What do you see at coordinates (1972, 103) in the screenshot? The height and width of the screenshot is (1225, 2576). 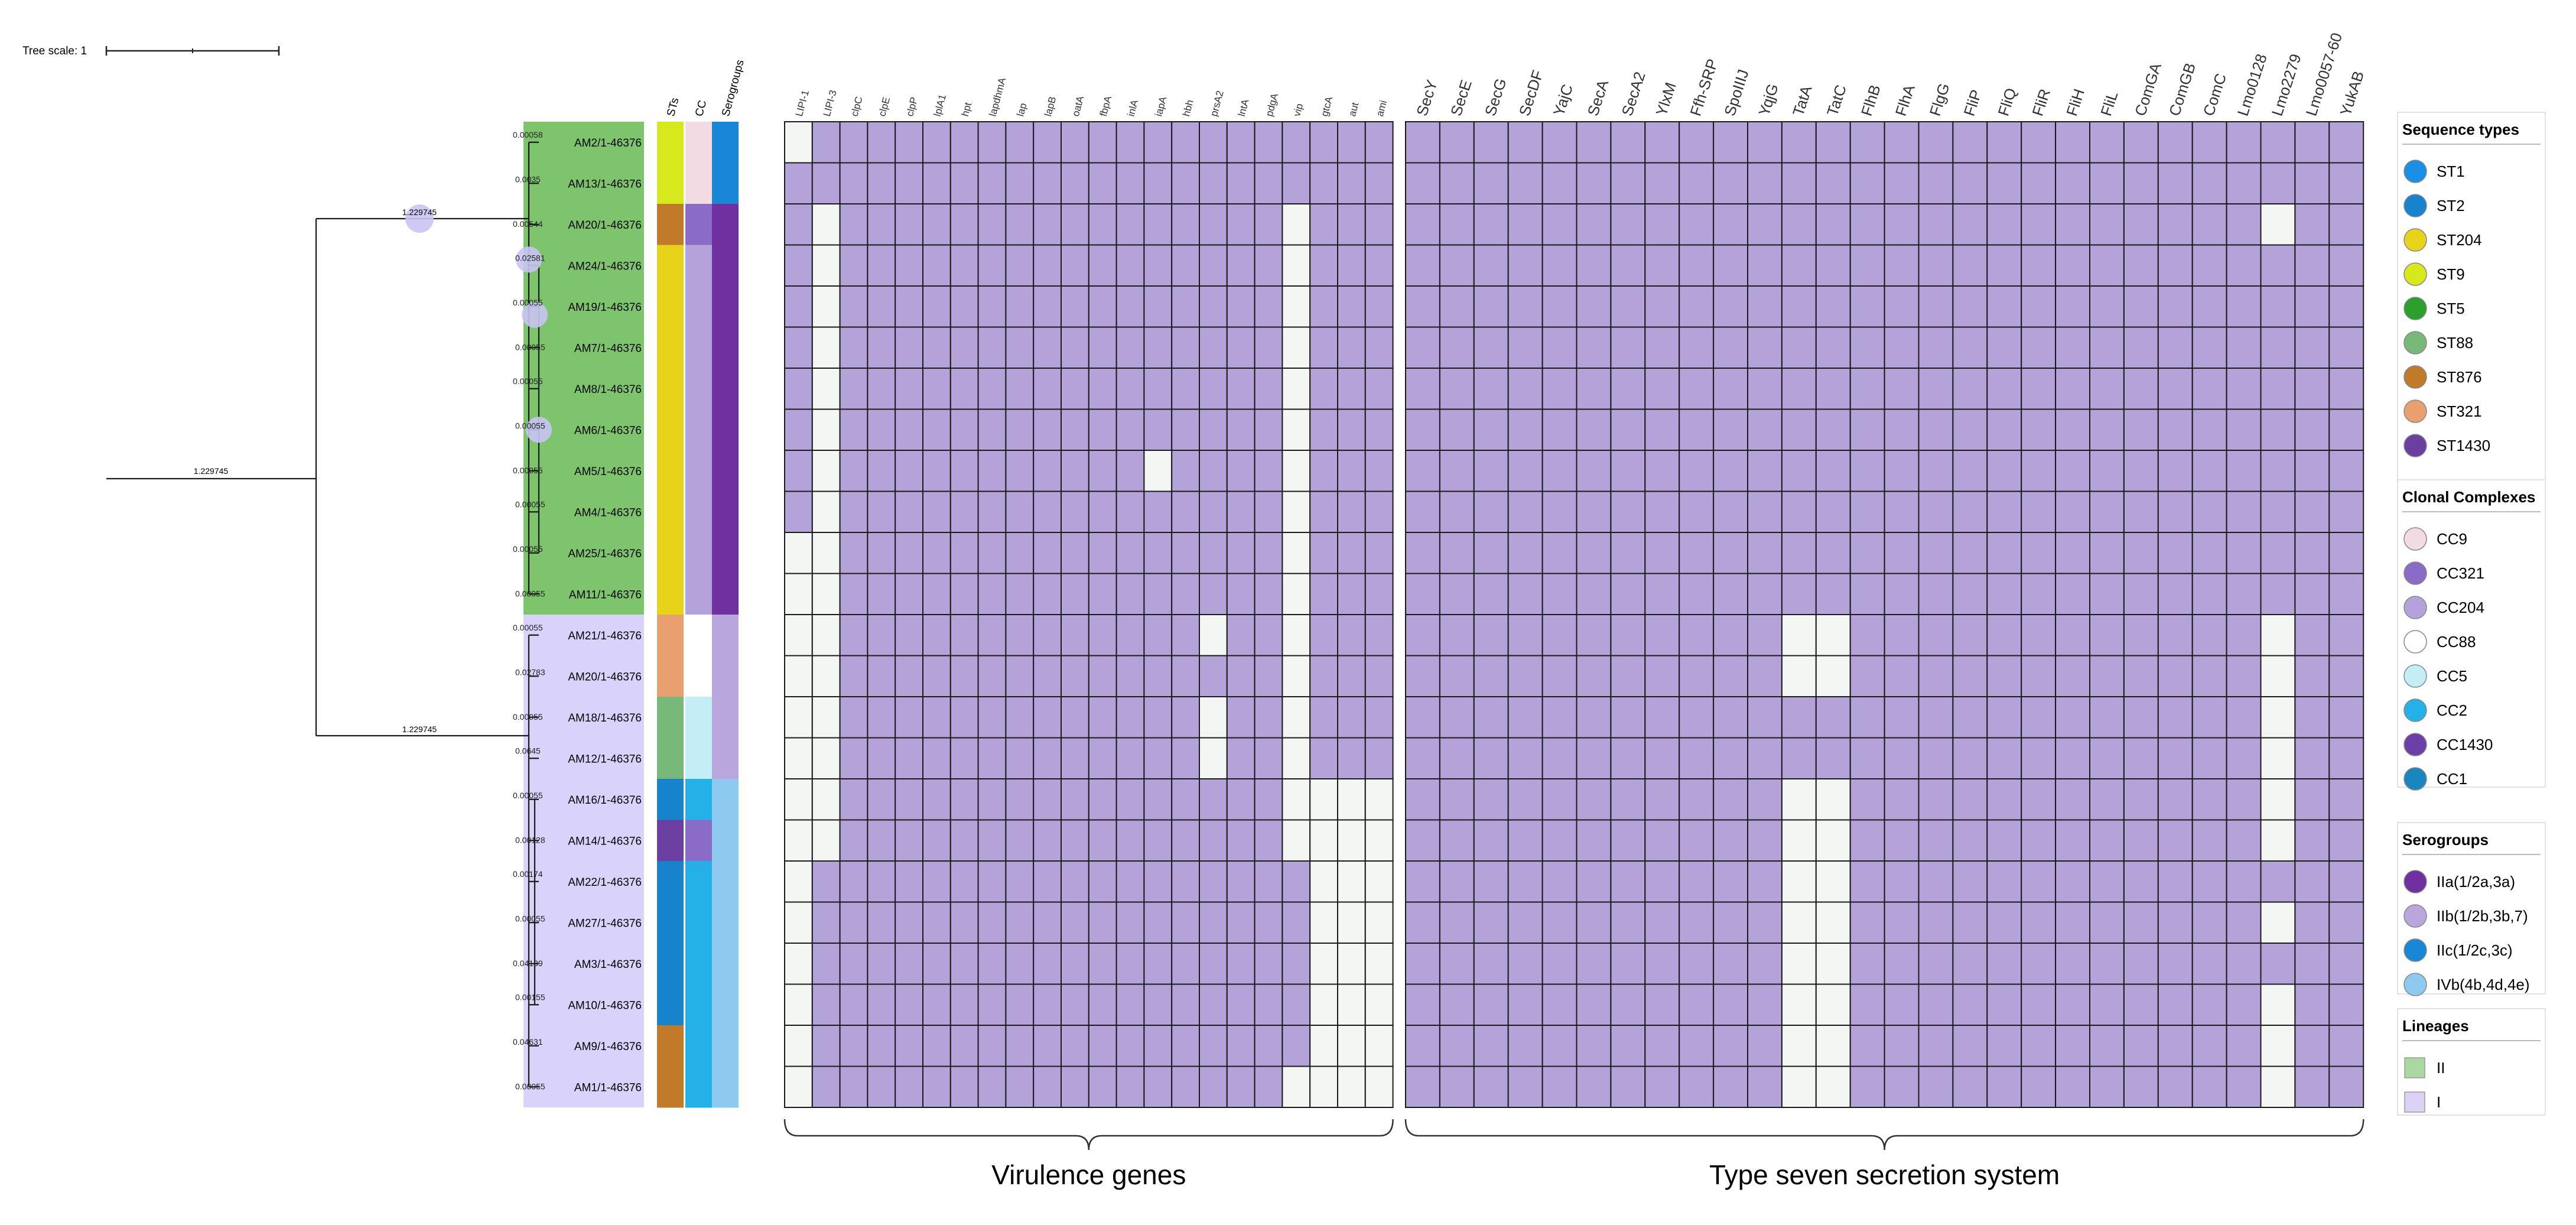 I see `gene-header: FliP` at bounding box center [1972, 103].